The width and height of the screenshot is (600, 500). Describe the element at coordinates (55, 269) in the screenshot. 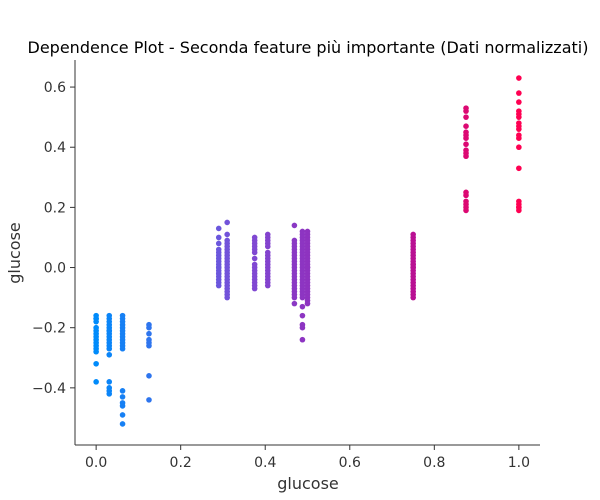

I see `y-tick-label: 0.0` at that location.